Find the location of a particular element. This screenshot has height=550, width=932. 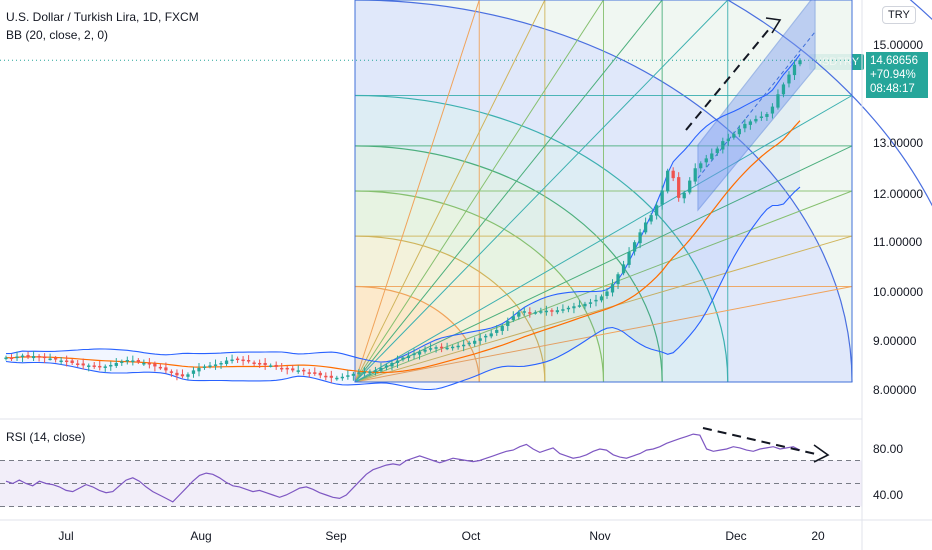

price-change: +70.94% is located at coordinates (893, 75).